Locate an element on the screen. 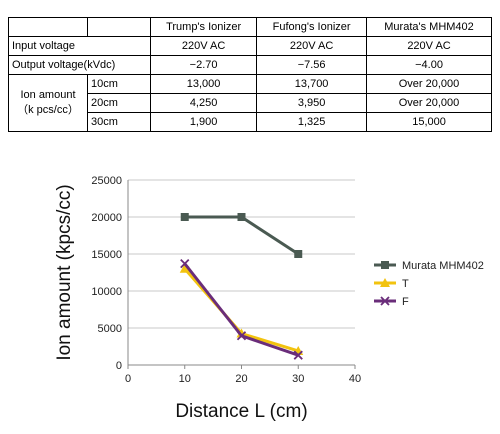 This screenshot has width=500, height=434. table-row-output-voltage: Output voltage(kVdc) −2.70 −7.56 −4.00 is located at coordinates (250, 65).